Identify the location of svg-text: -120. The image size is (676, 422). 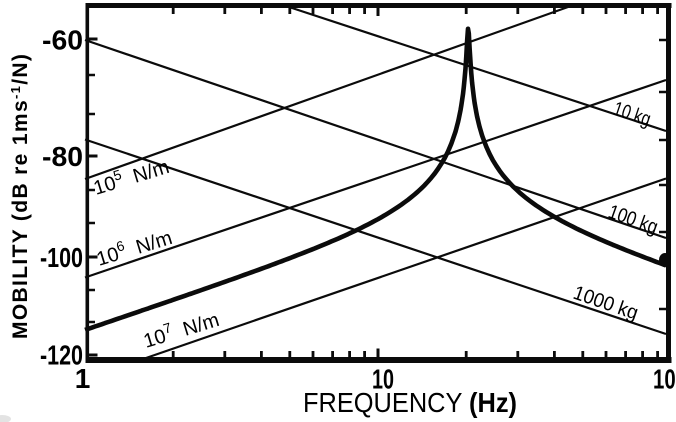
(61, 355).